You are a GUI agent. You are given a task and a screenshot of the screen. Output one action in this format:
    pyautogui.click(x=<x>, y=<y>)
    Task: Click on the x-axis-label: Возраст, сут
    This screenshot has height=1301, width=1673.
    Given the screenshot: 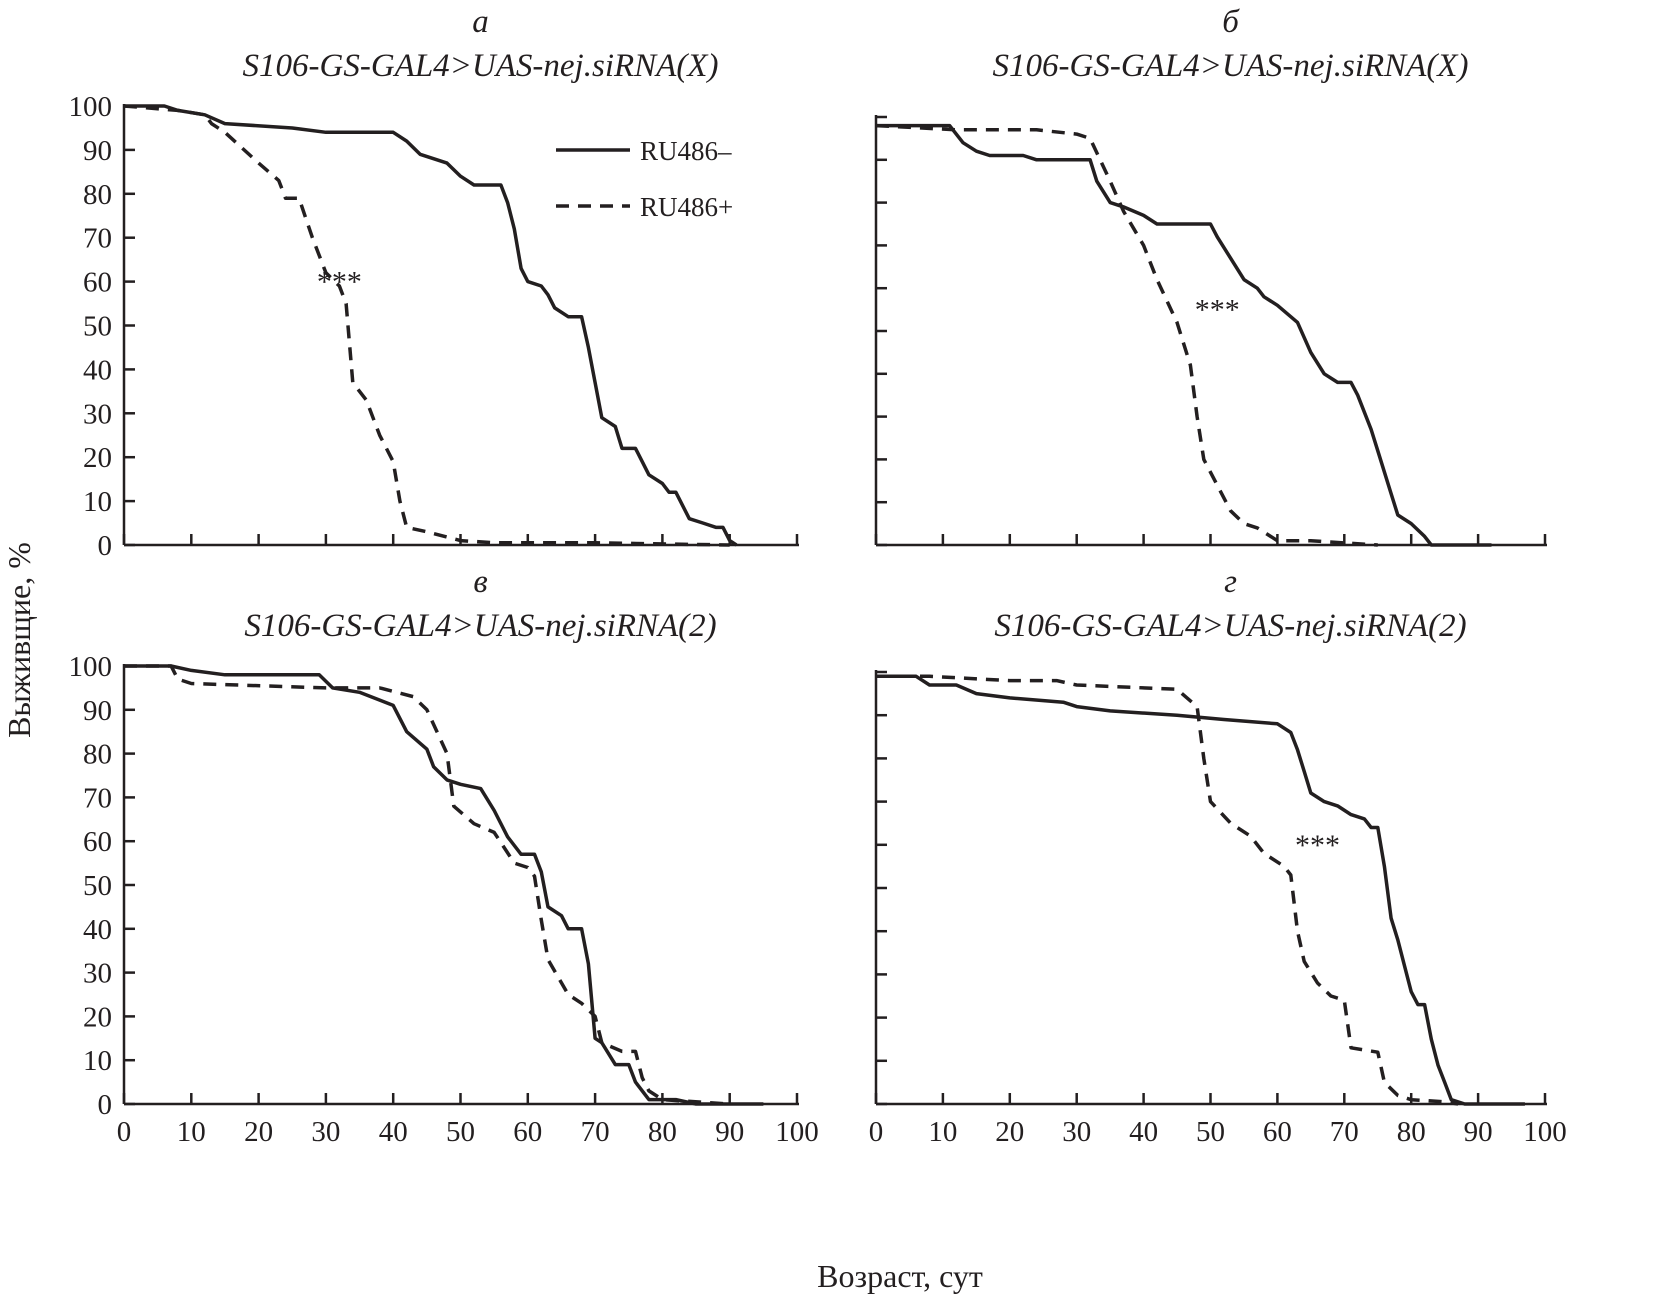 What is the action you would take?
    pyautogui.click(x=900, y=1276)
    